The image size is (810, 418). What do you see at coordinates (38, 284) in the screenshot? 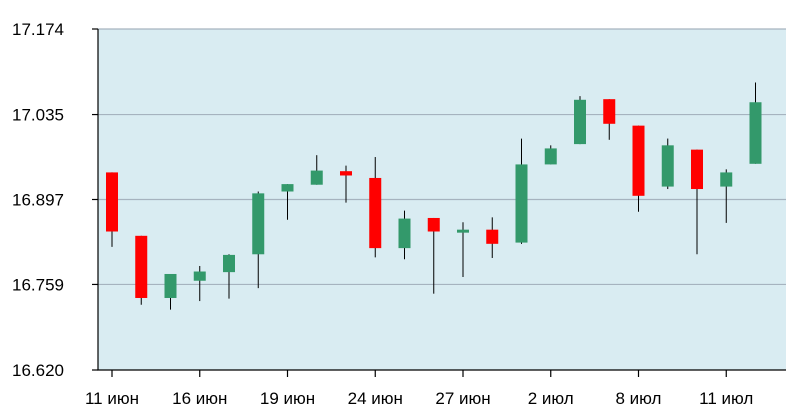
I see `y-tick-label: 16.759` at bounding box center [38, 284].